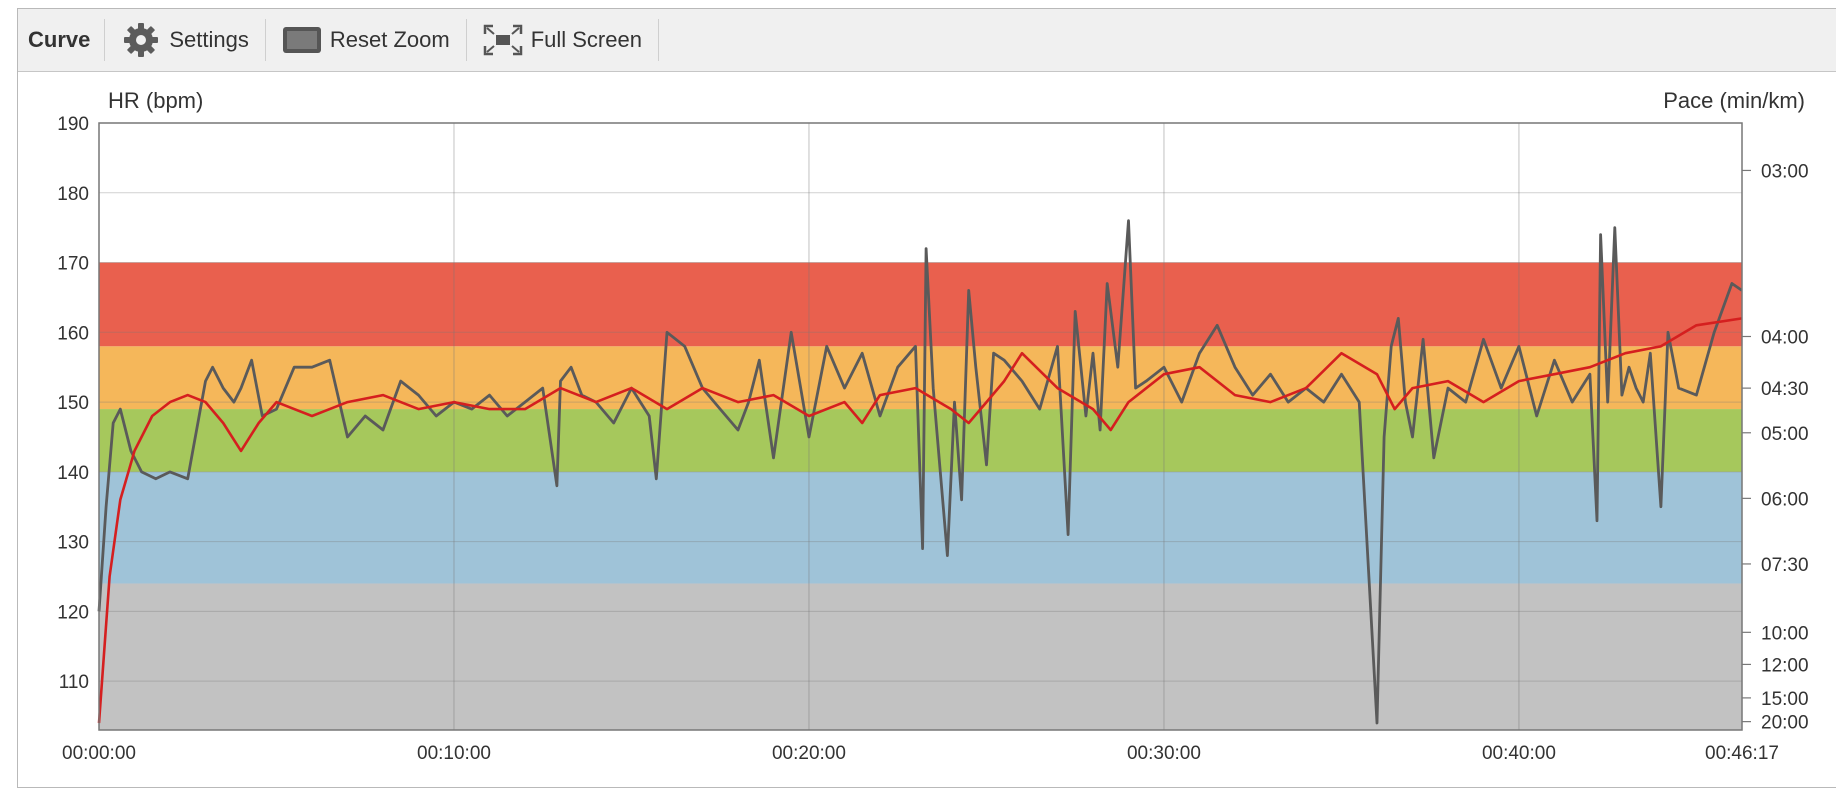  I want to click on right-tick-label: 05:00, so click(1785, 434).